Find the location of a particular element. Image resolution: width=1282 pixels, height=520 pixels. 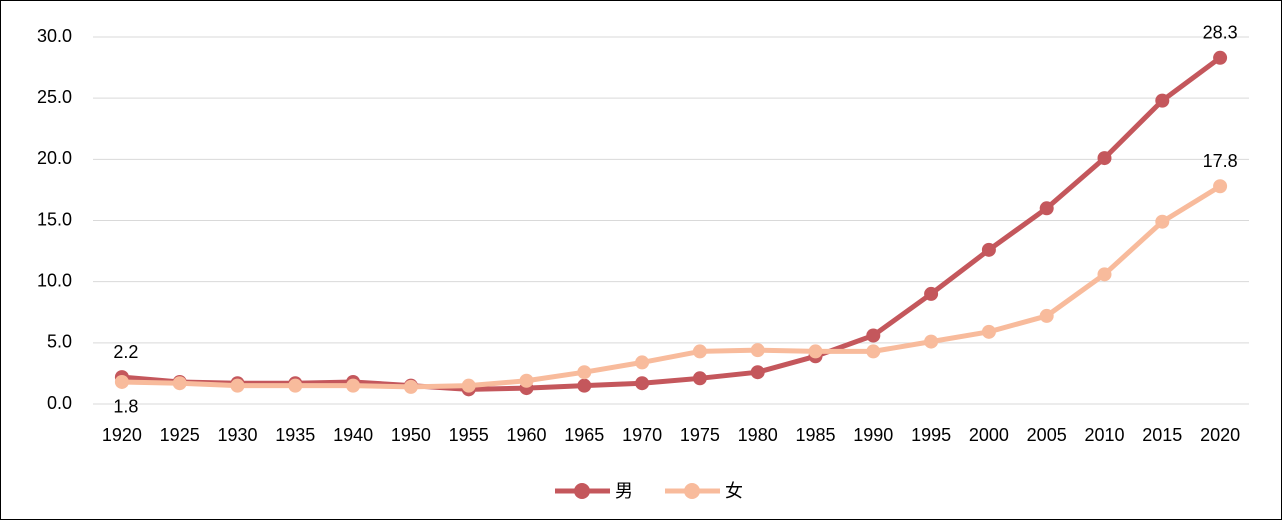

x-tick-label: 1930 is located at coordinates (237, 435).